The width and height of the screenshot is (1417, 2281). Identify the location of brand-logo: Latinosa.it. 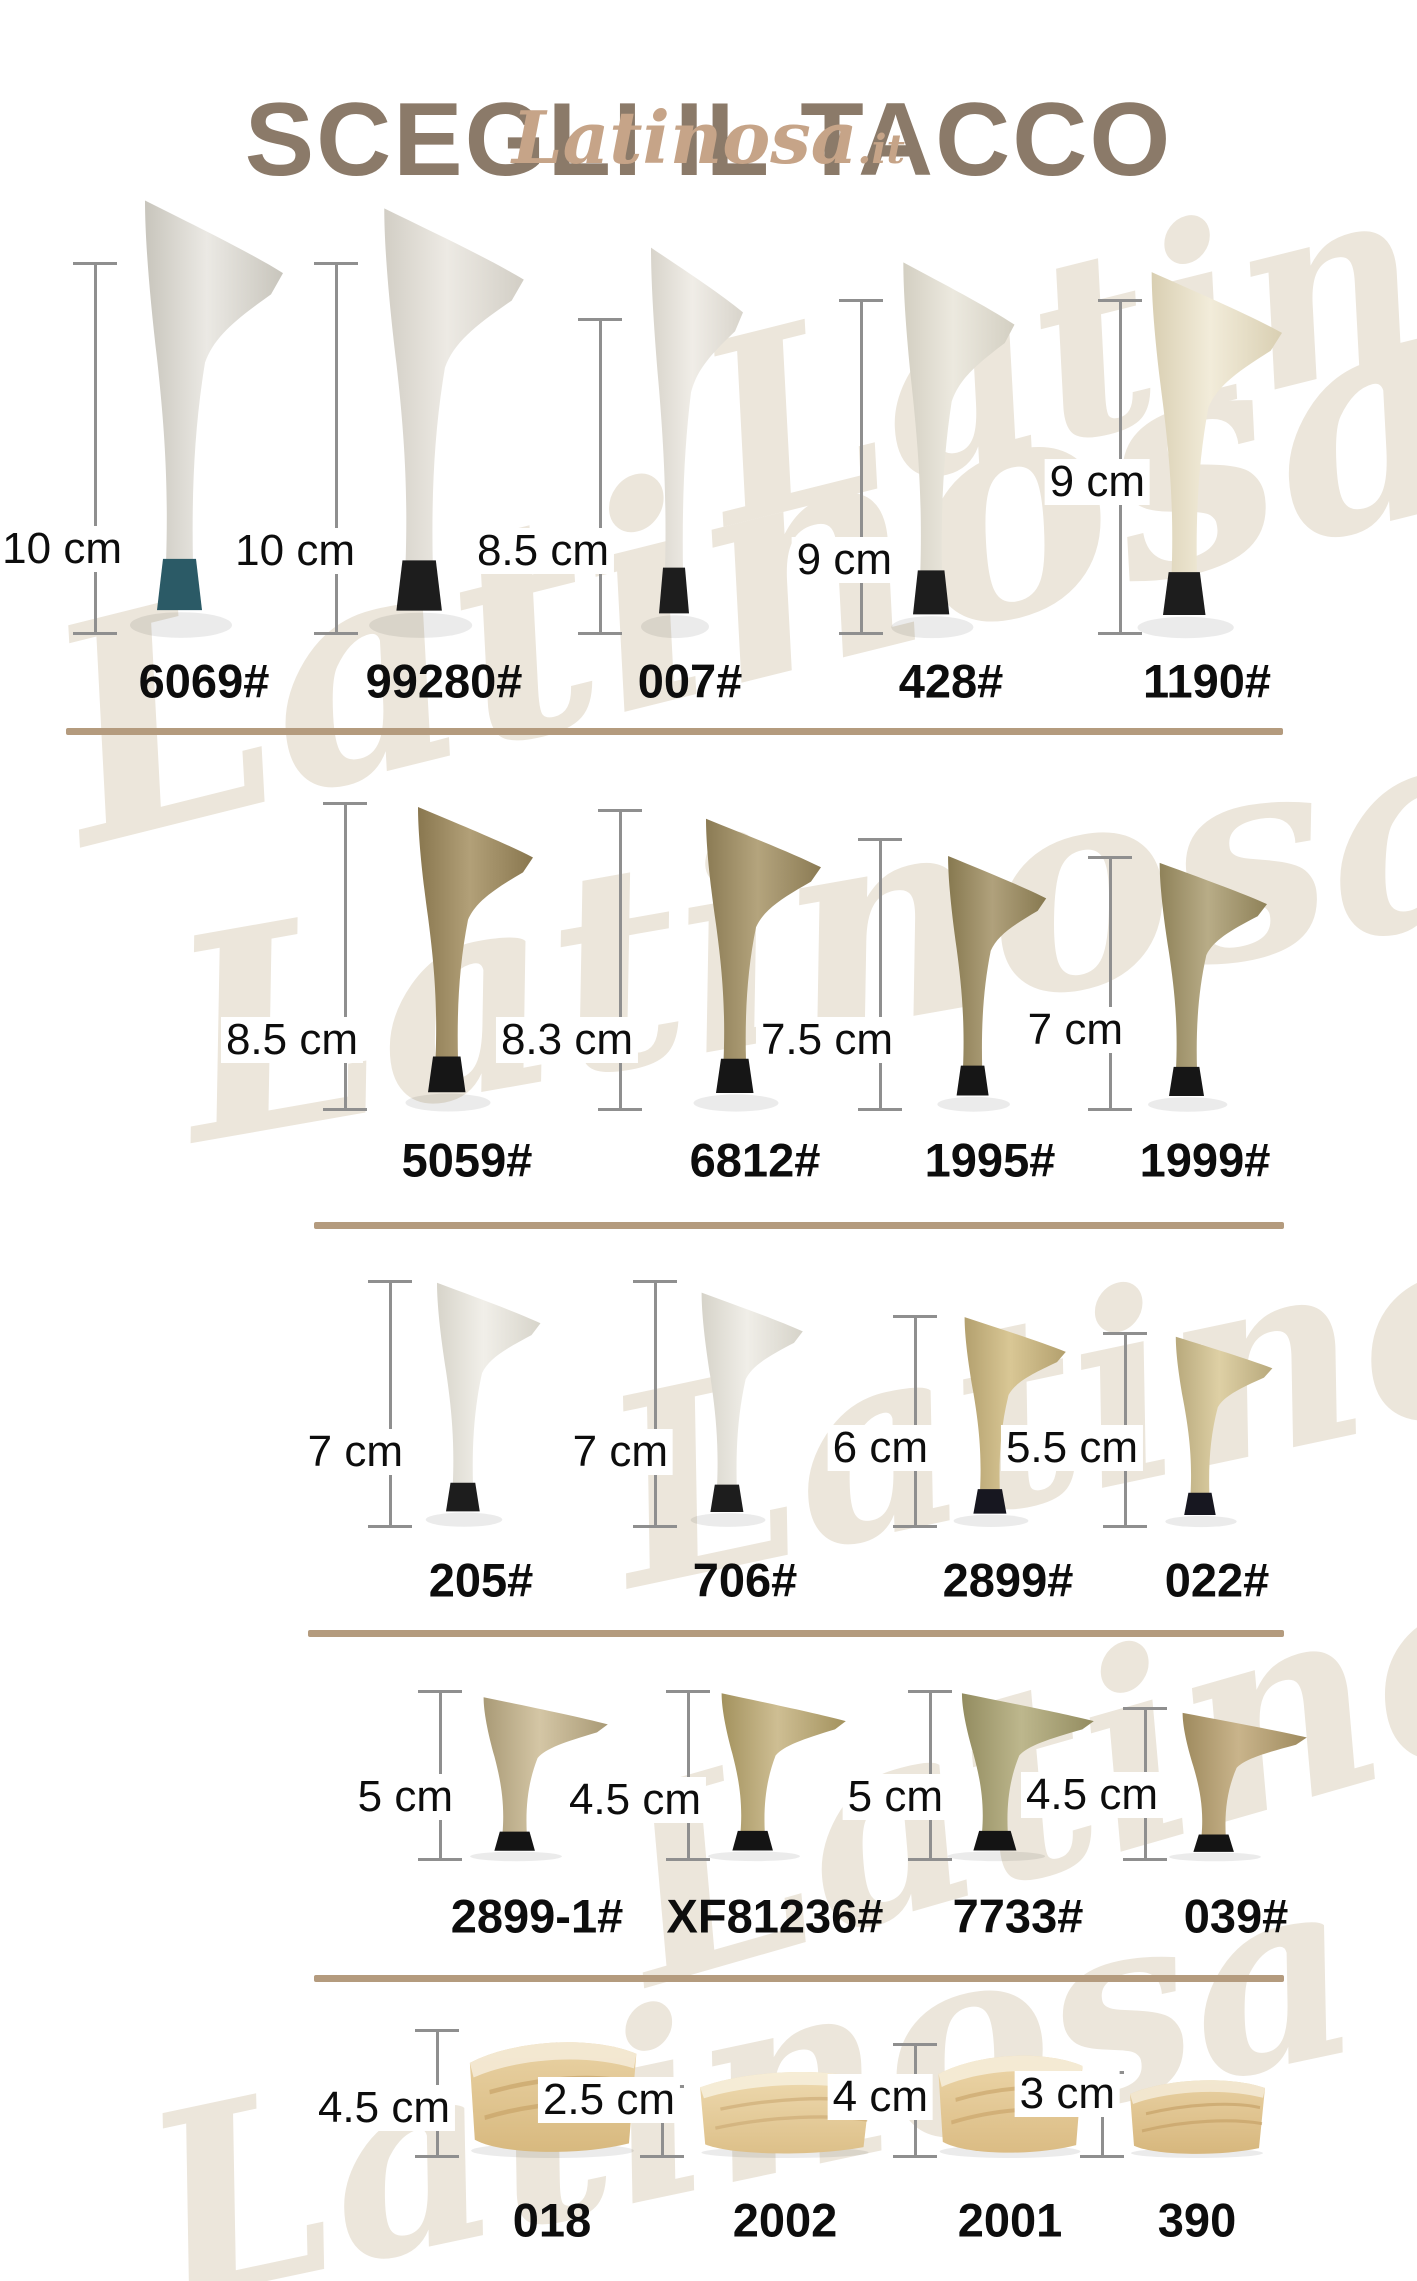
(708, 138).